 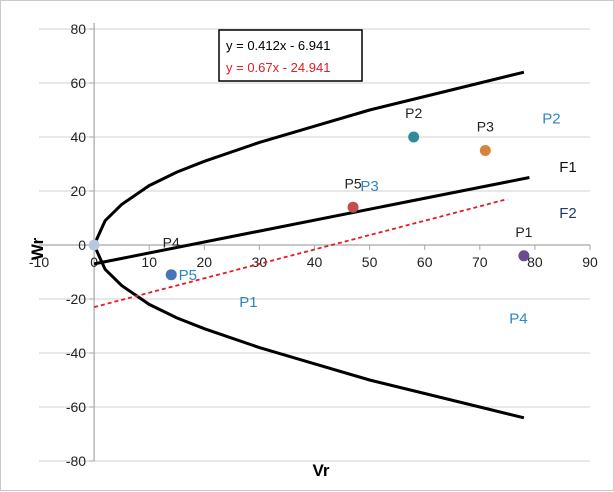 What do you see at coordinates (353, 183) in the screenshot?
I see `annotation-point-p5: P5` at bounding box center [353, 183].